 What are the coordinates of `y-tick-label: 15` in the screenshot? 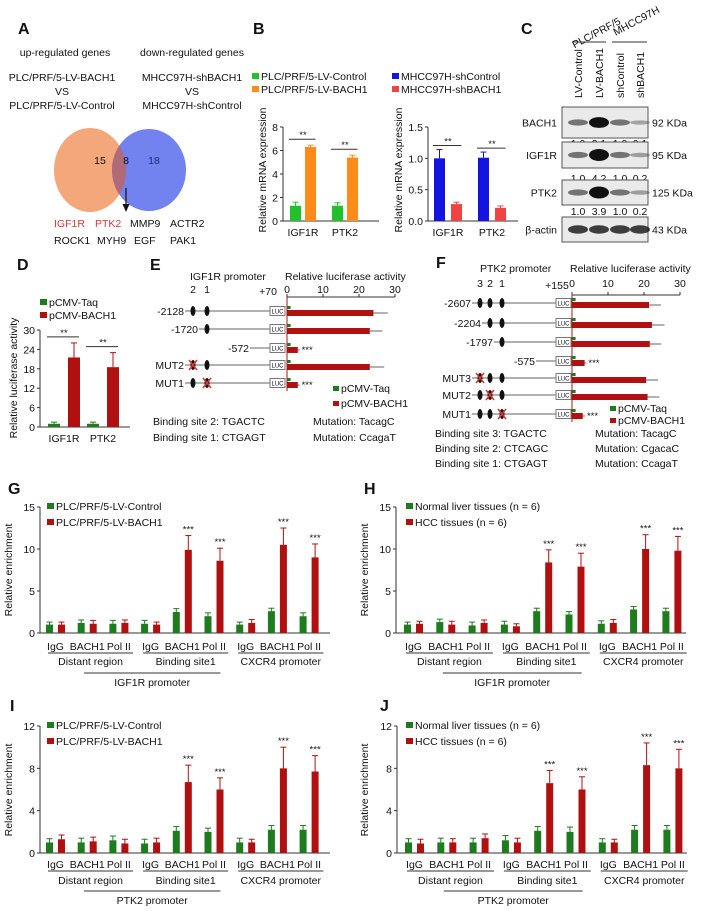 It's located at (29, 508).